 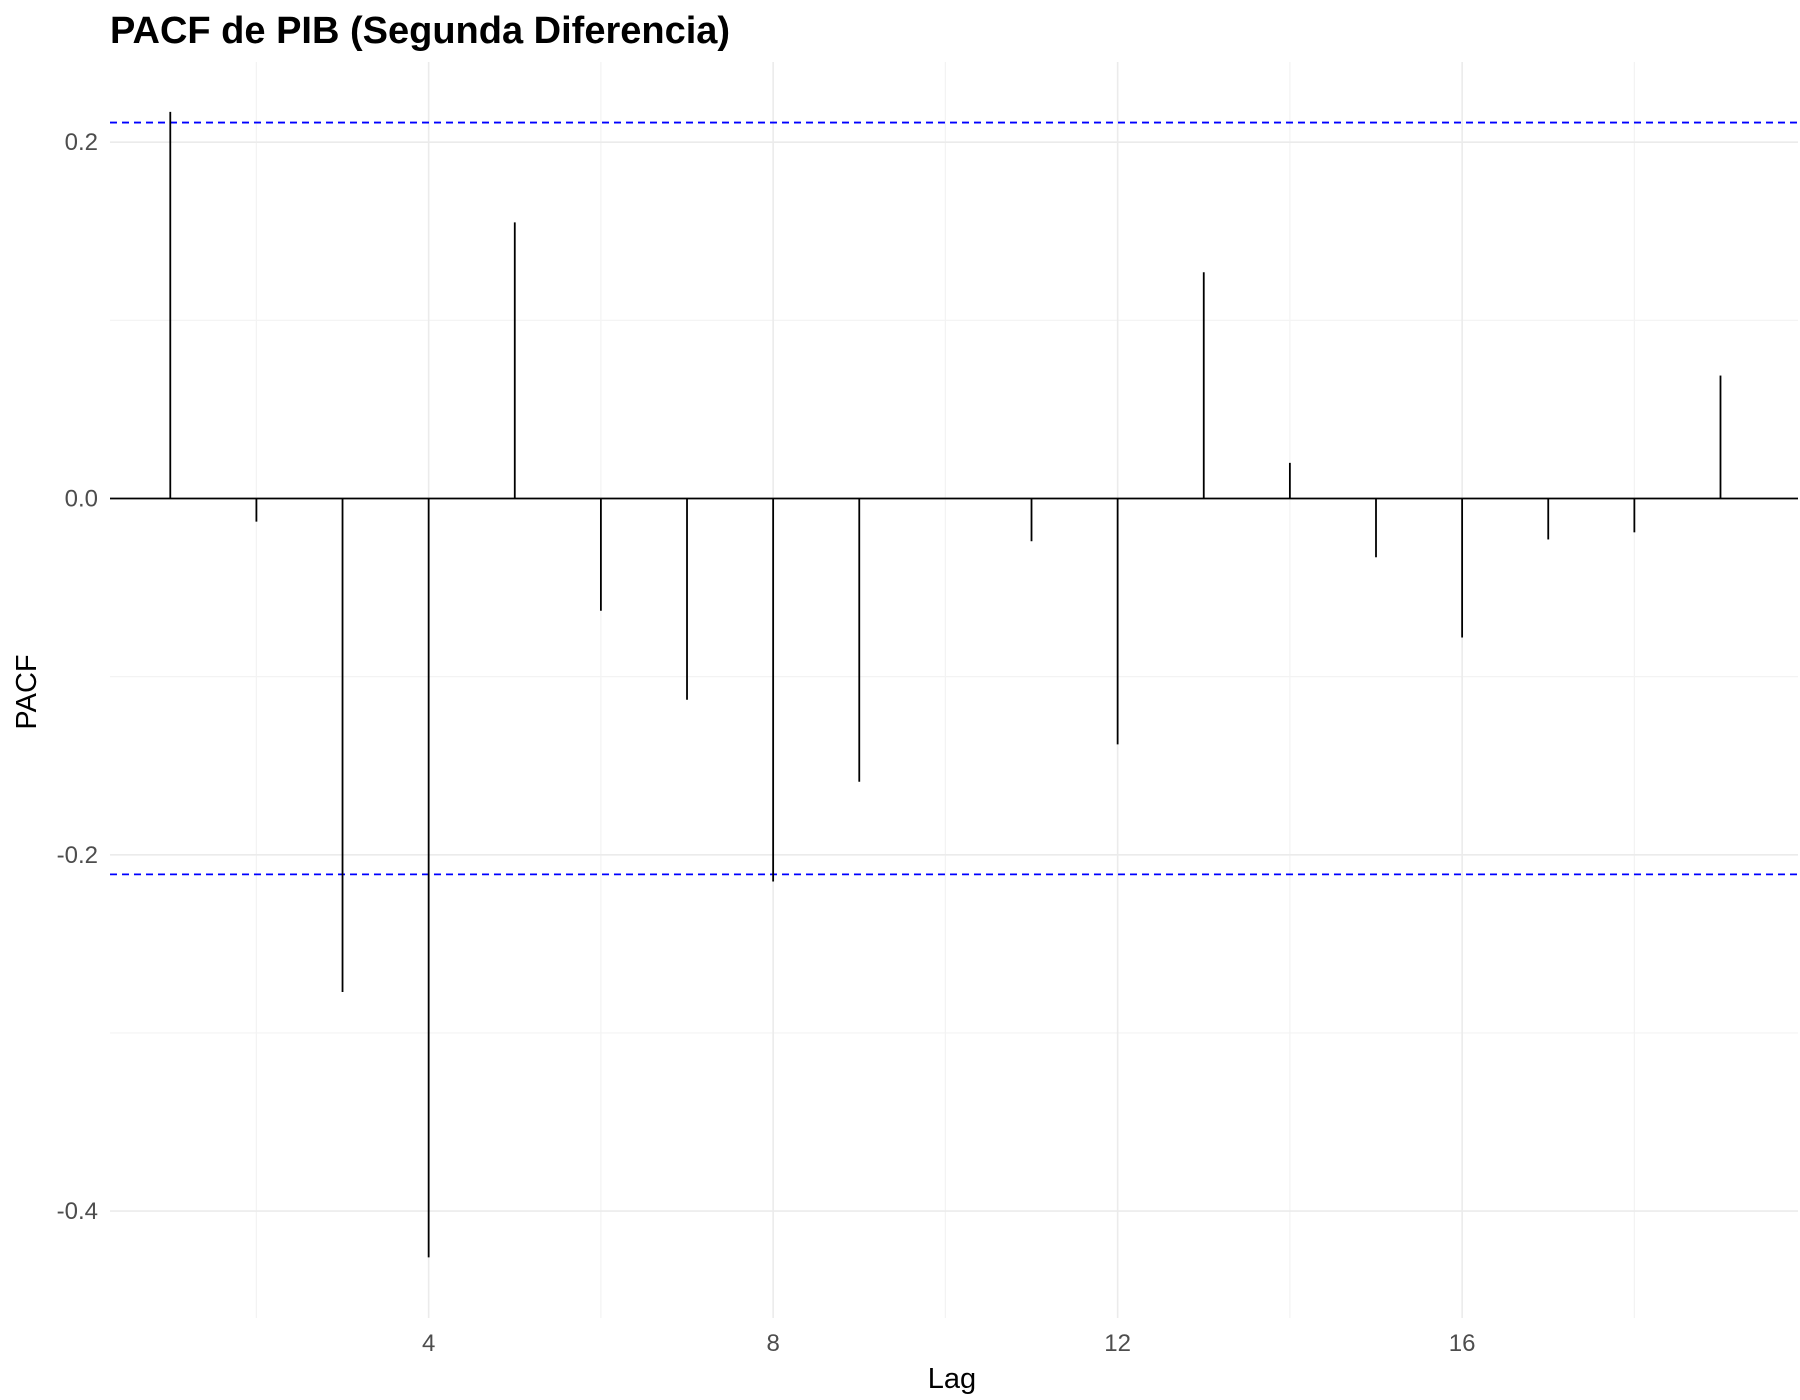 What do you see at coordinates (772, 1343) in the screenshot?
I see `x-tick-label: 8` at bounding box center [772, 1343].